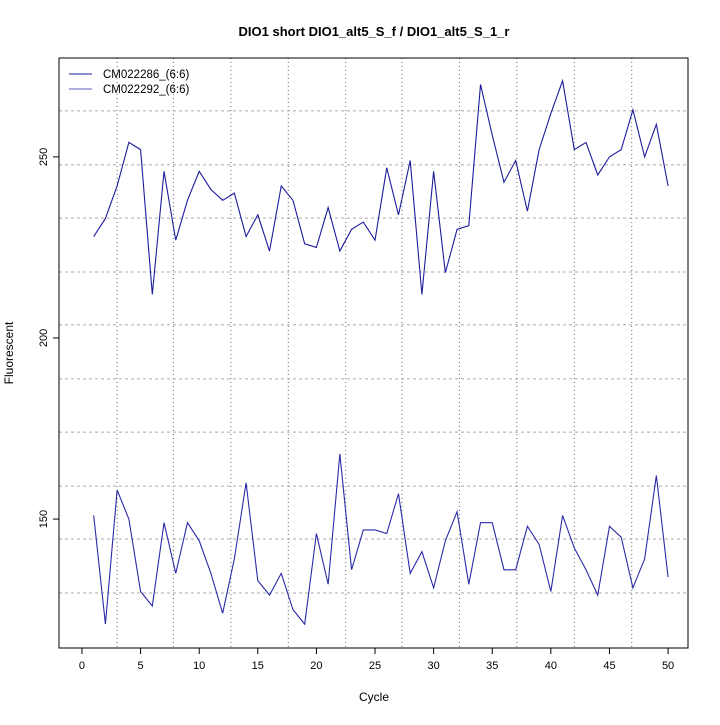  Describe the element at coordinates (141, 666) in the screenshot. I see `x-tick-label: 5` at that location.